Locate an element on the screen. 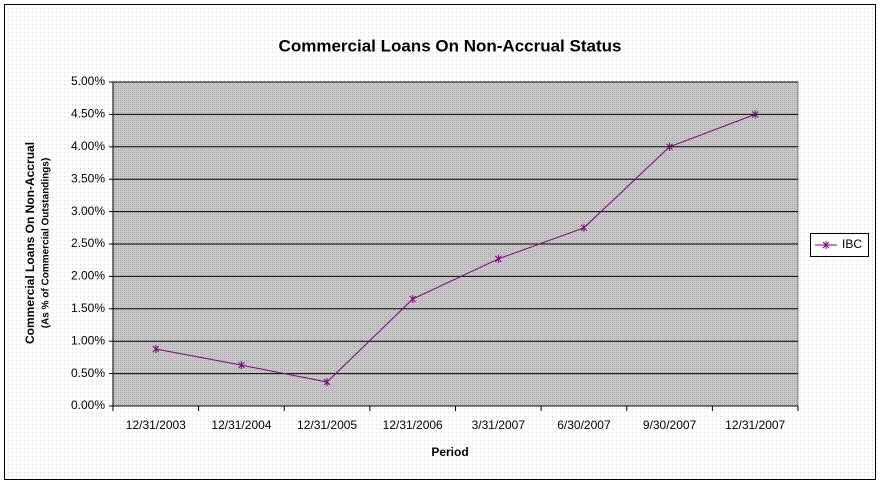  y-tick-label: 3.00% is located at coordinates (88, 211).